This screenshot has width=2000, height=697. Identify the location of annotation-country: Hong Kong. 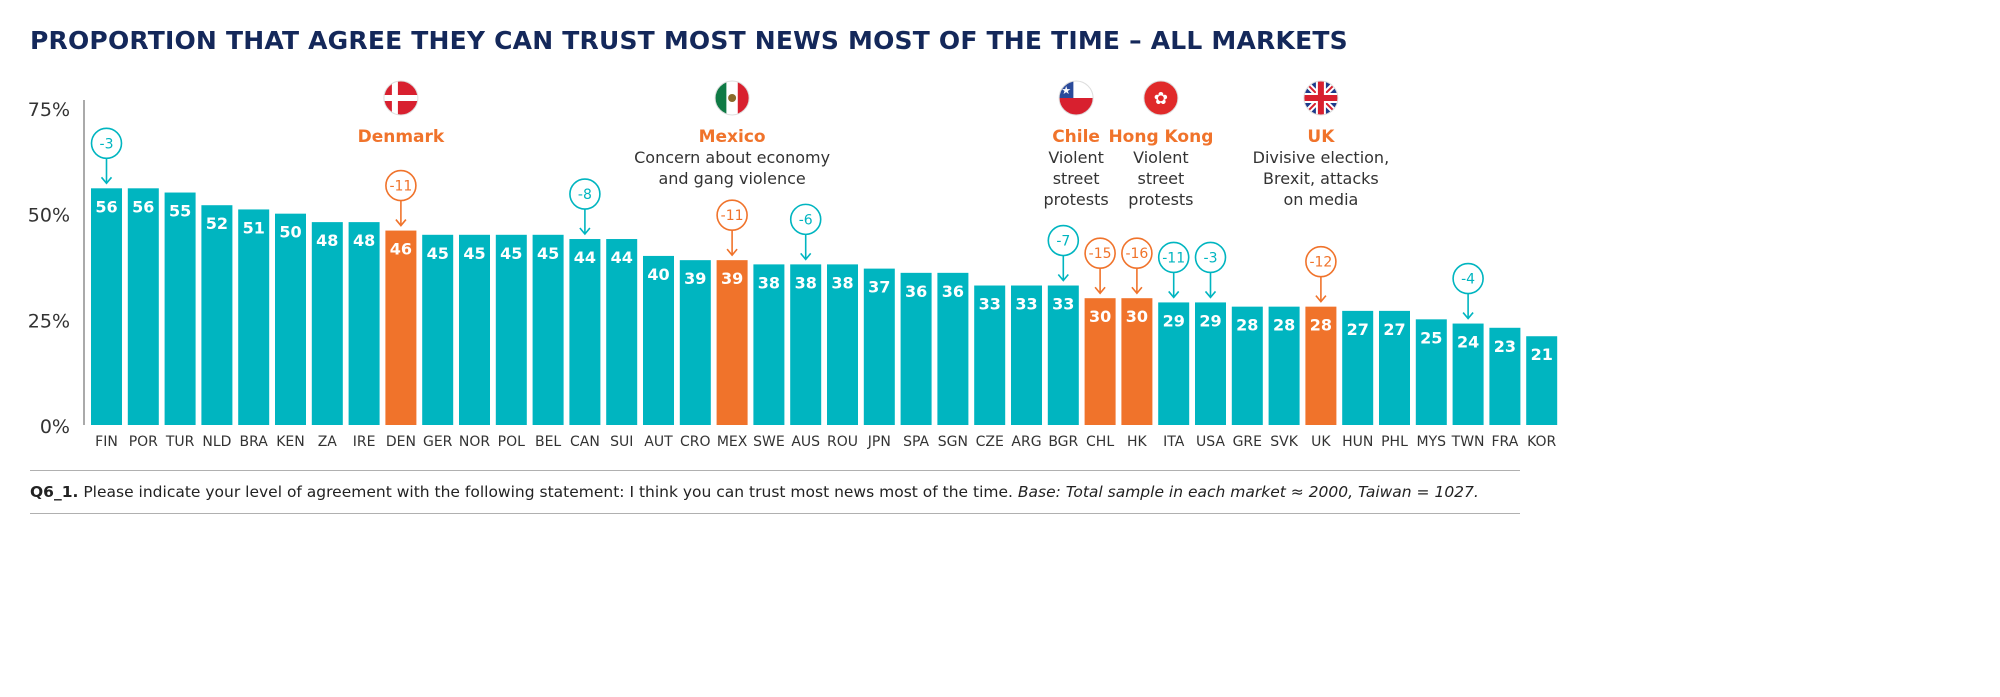
(1160, 137).